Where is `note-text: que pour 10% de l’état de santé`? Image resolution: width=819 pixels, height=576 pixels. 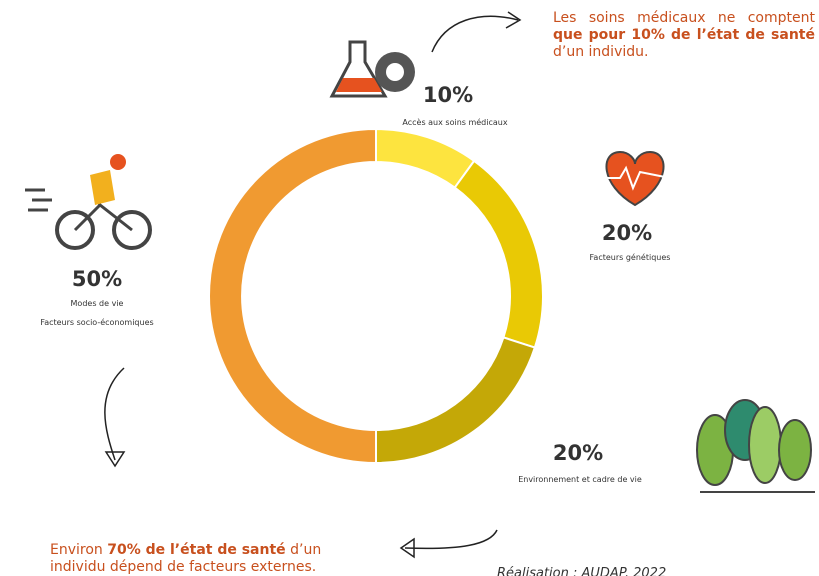
note-text: que pour 10% de l’état de santé is located at coordinates (684, 35).